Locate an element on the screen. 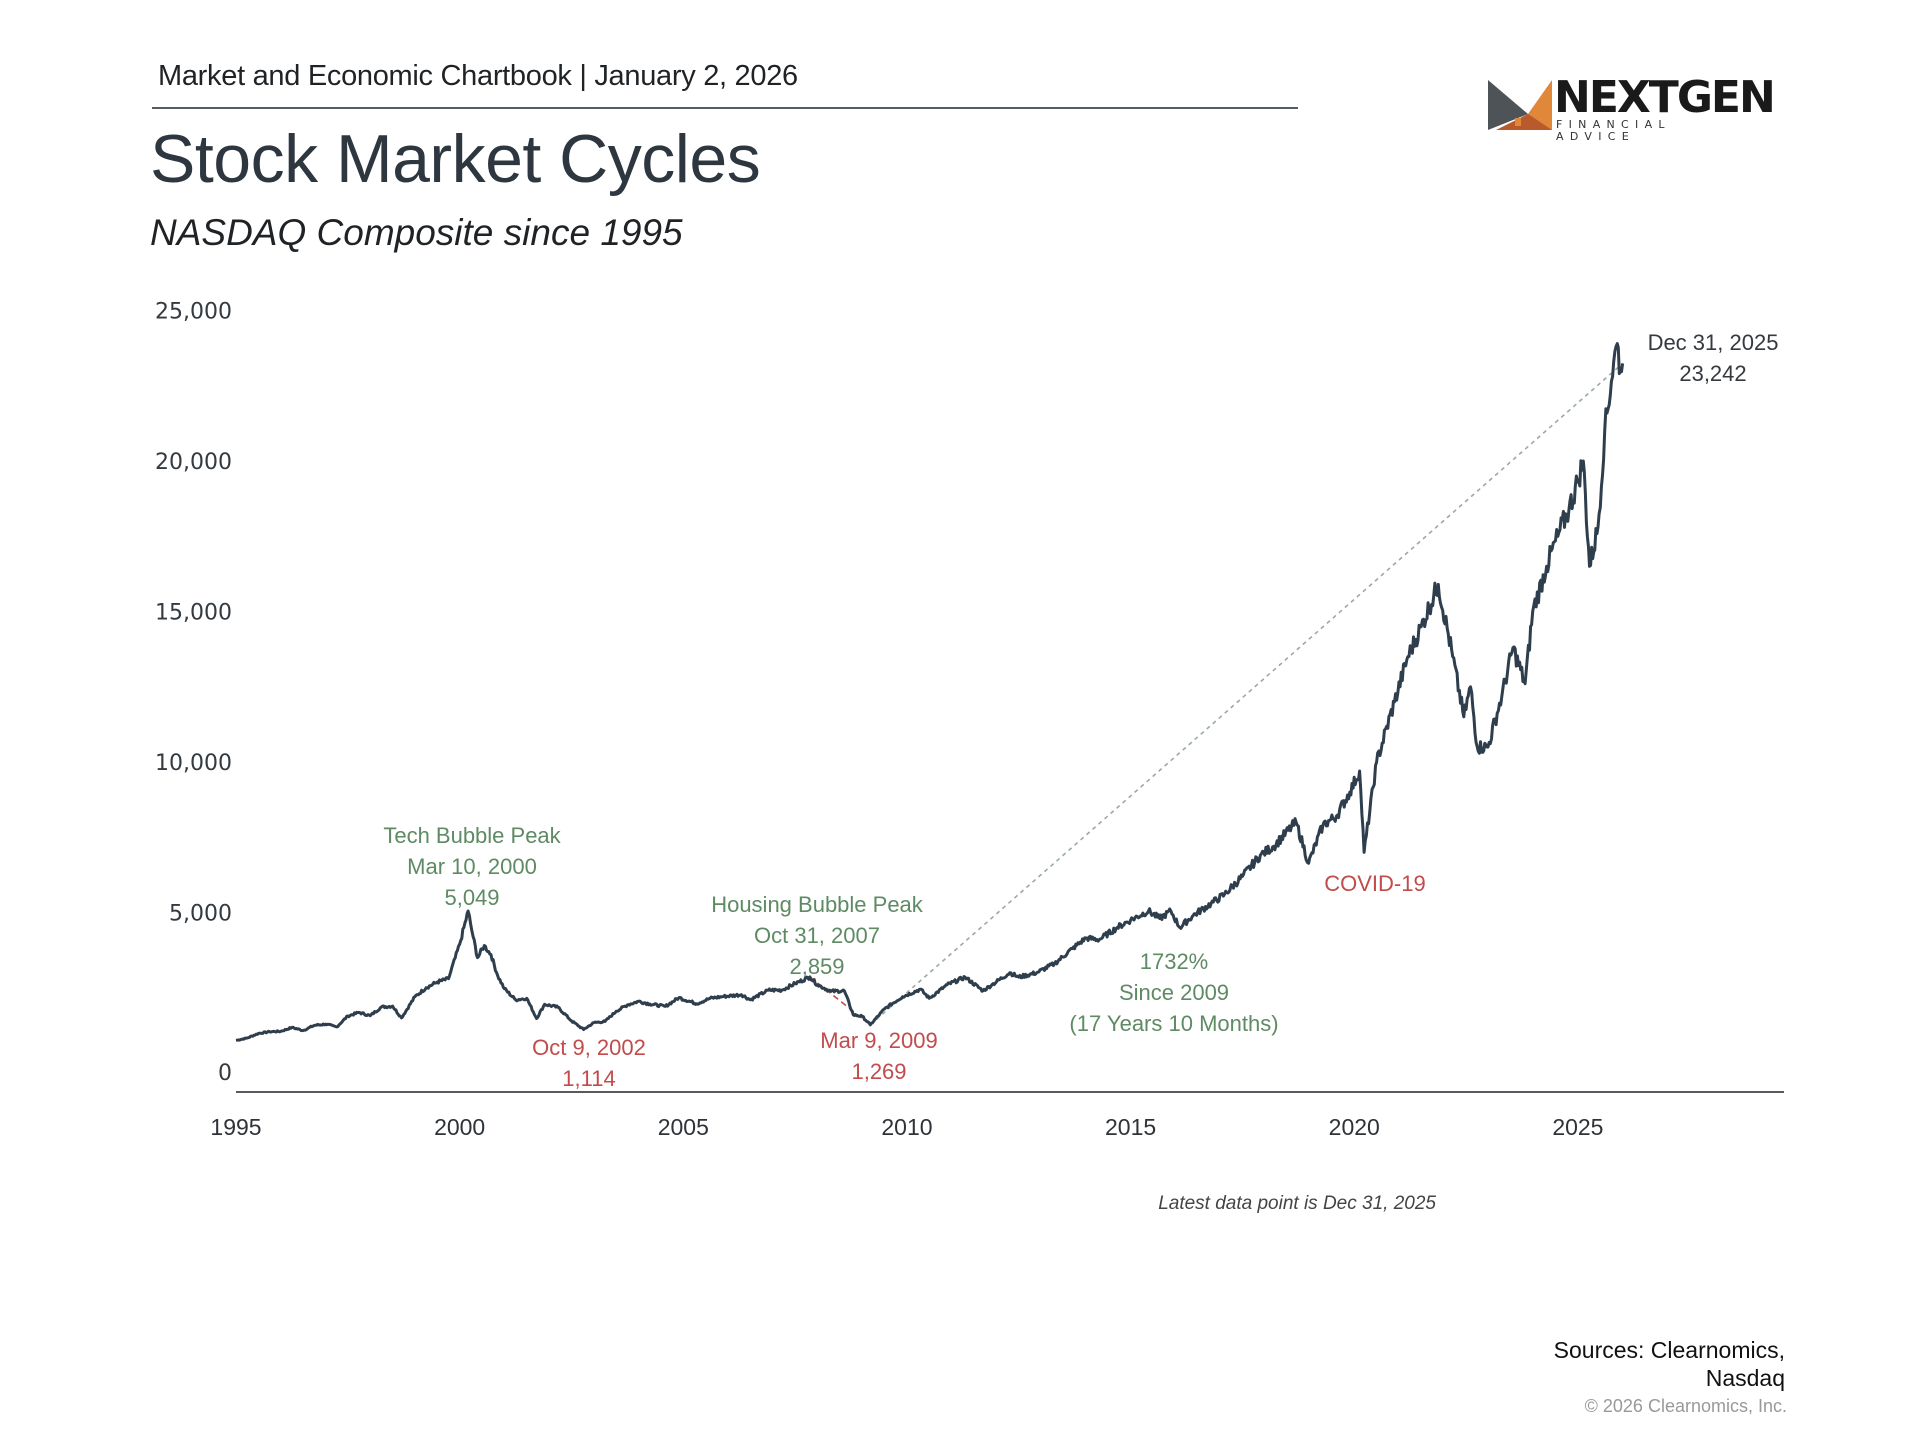 This screenshot has height=1440, width=1920. x-axis-ticks: 1995 2000 2005 2010 2015 2020 2025 is located at coordinates (906, 1127).